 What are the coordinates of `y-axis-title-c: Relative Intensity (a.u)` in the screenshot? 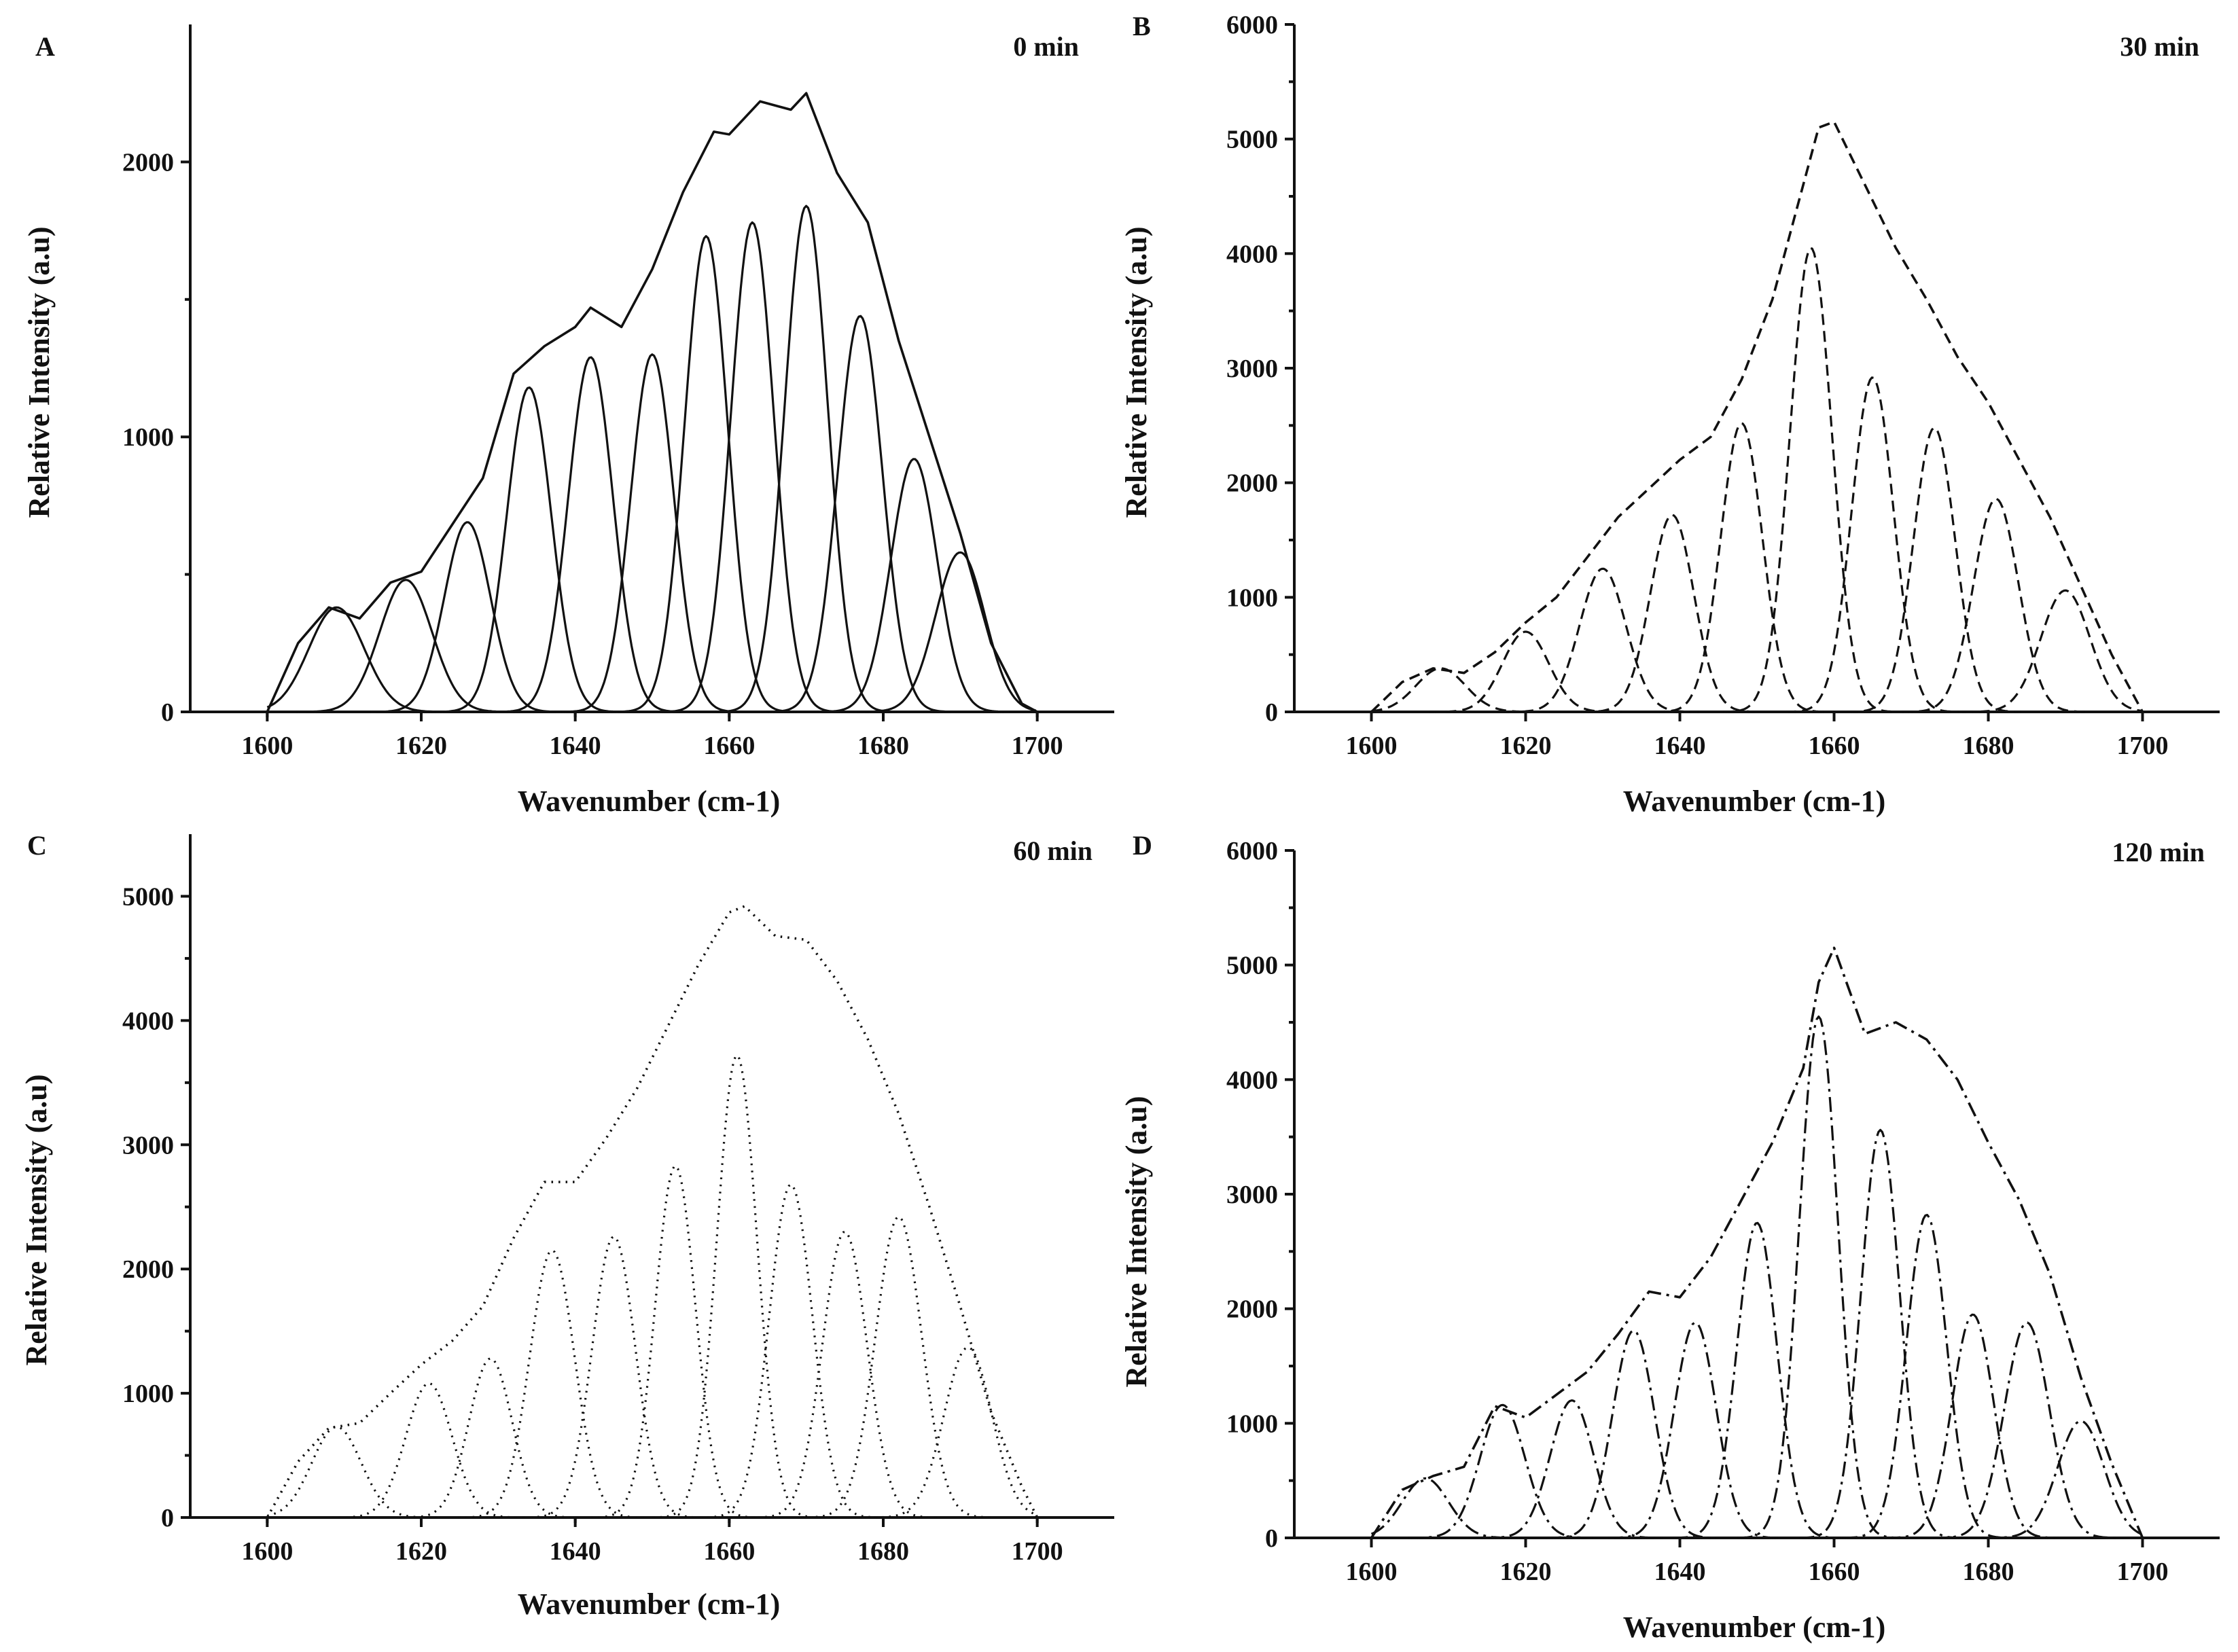 It's located at (36, 1220).